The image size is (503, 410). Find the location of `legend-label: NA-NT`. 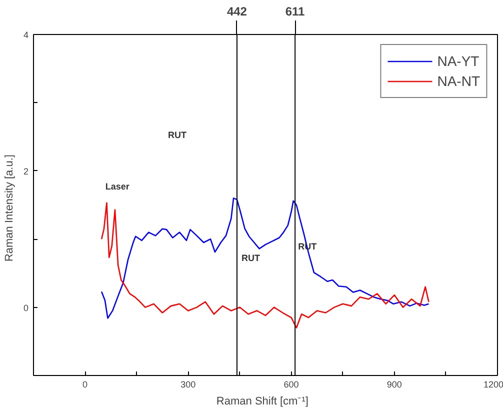

legend-label: NA-NT is located at coordinates (458, 81).